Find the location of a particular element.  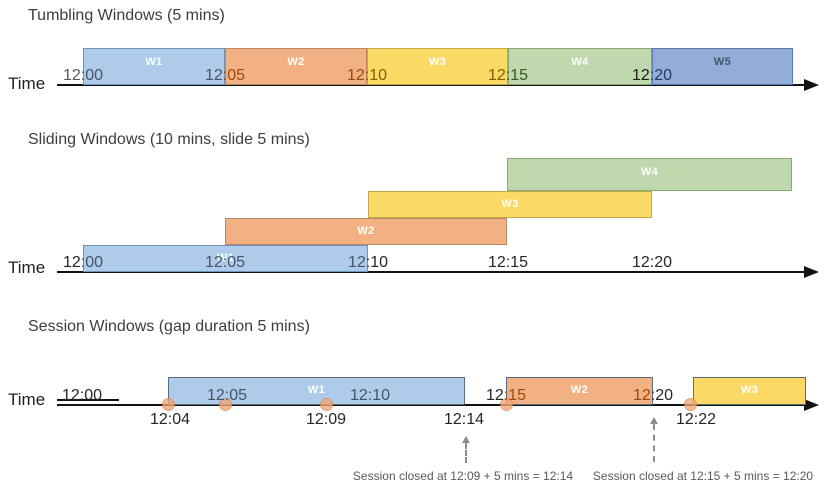

event-time-label: 12:14 is located at coordinates (464, 419).